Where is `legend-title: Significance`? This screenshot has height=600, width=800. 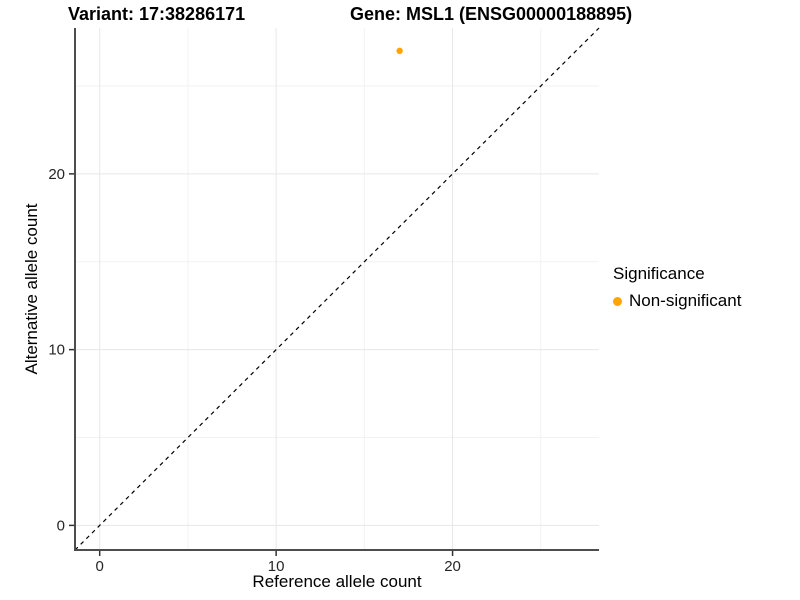
legend-title: Significance is located at coordinates (659, 273).